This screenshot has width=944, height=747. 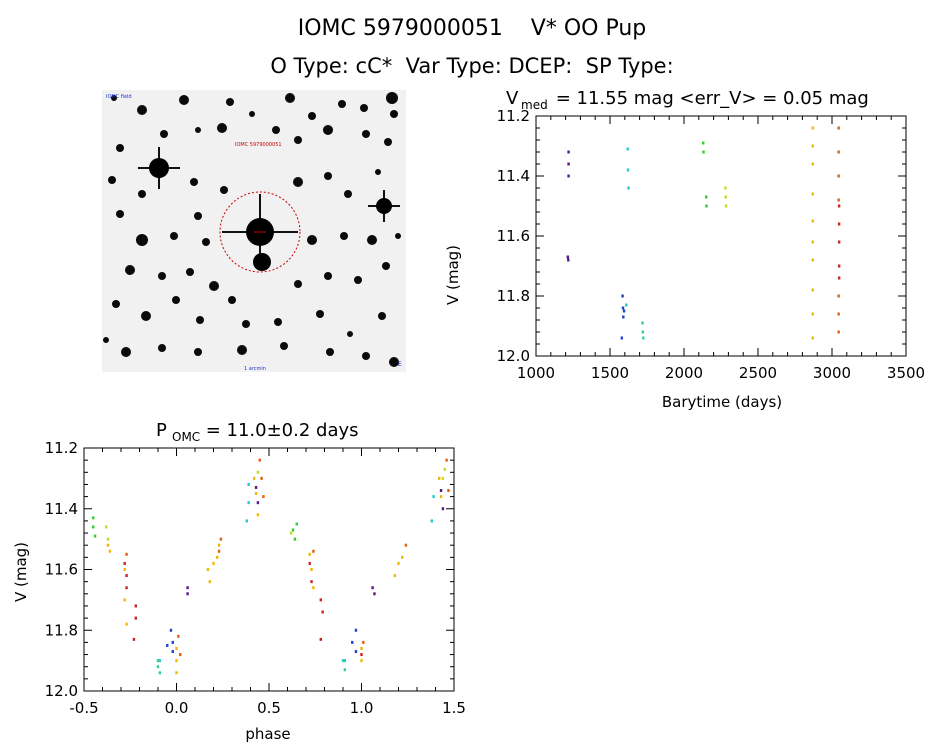 What do you see at coordinates (472, 66) in the screenshot?
I see `page-subtitle: O Type: cC* Var Type: DCEP: SP Type:` at bounding box center [472, 66].